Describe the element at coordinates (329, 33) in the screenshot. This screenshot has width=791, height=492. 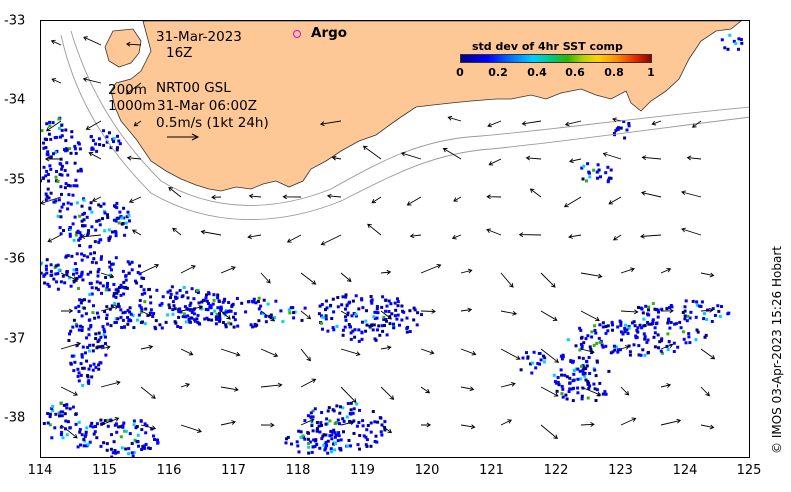
I see `argo-legend-label: Argo` at that location.